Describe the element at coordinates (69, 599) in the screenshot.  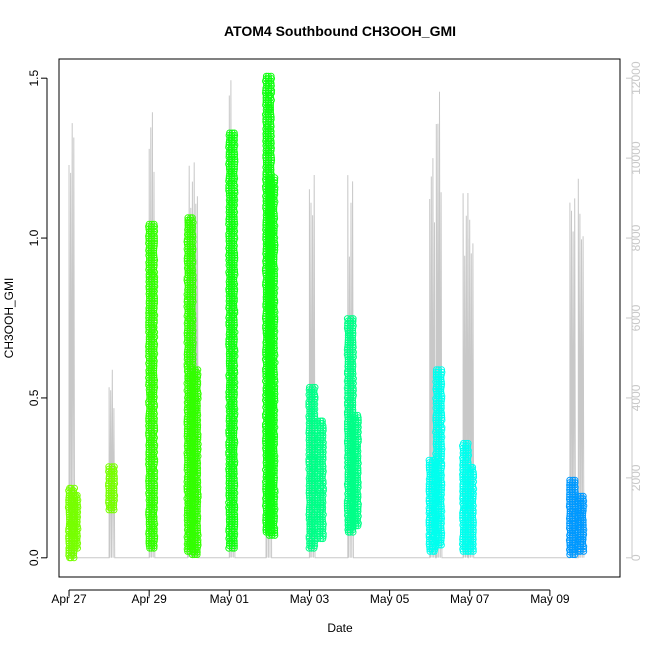
I see `x-tick-label: Apr 27` at that location.